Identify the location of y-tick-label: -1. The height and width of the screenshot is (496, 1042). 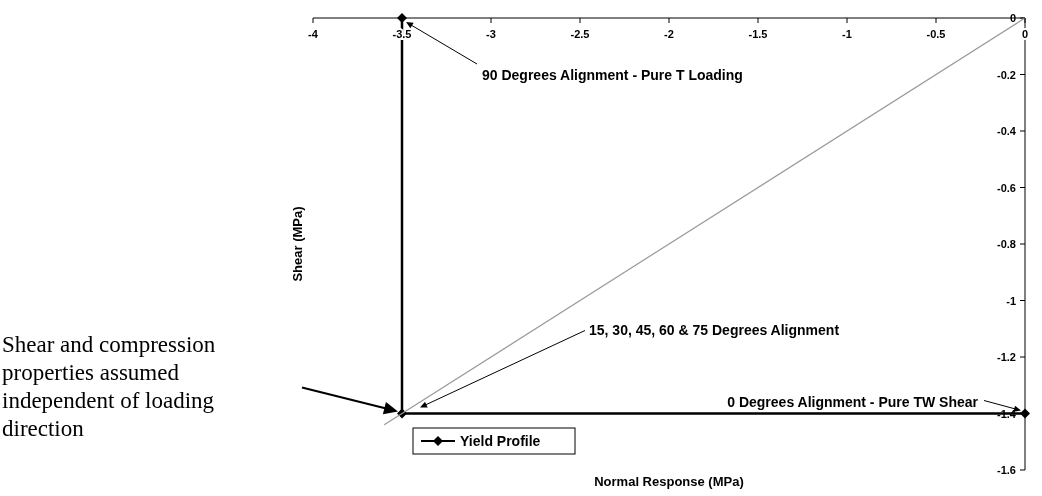
(1011, 300).